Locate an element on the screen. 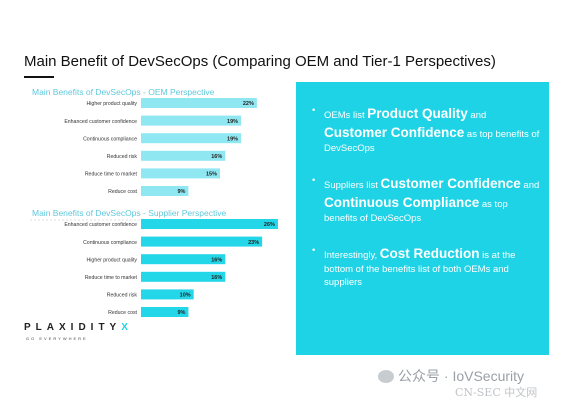  logo-tagline: GO EVERYWHERE is located at coordinates (57, 338).